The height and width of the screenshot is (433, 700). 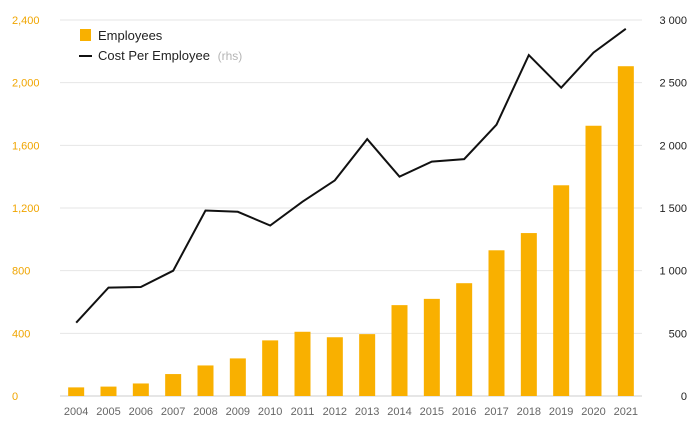 What do you see at coordinates (367, 412) in the screenshot?
I see `x-tick-label: 2013` at bounding box center [367, 412].